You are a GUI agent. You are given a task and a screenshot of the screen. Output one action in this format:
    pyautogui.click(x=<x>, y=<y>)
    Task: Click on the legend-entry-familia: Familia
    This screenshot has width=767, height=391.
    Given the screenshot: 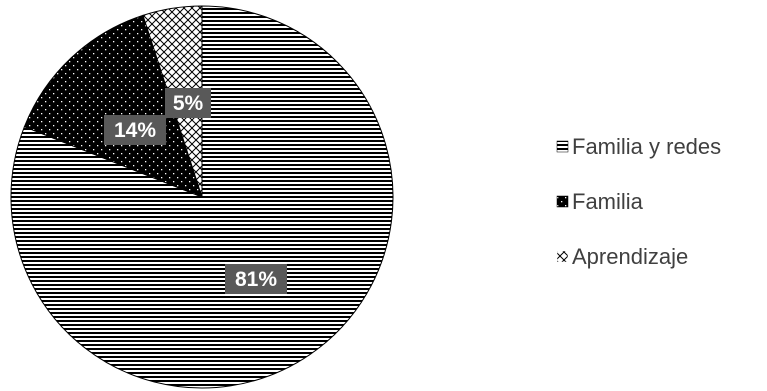 What is the action you would take?
    pyautogui.click(x=600, y=201)
    